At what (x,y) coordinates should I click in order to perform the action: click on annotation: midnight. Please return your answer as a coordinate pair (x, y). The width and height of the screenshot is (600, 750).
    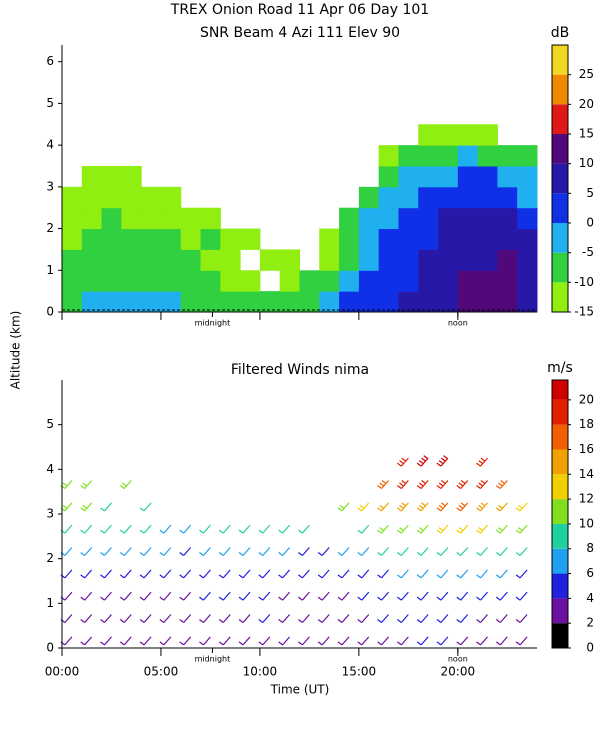
    Looking at the image, I should click on (213, 659).